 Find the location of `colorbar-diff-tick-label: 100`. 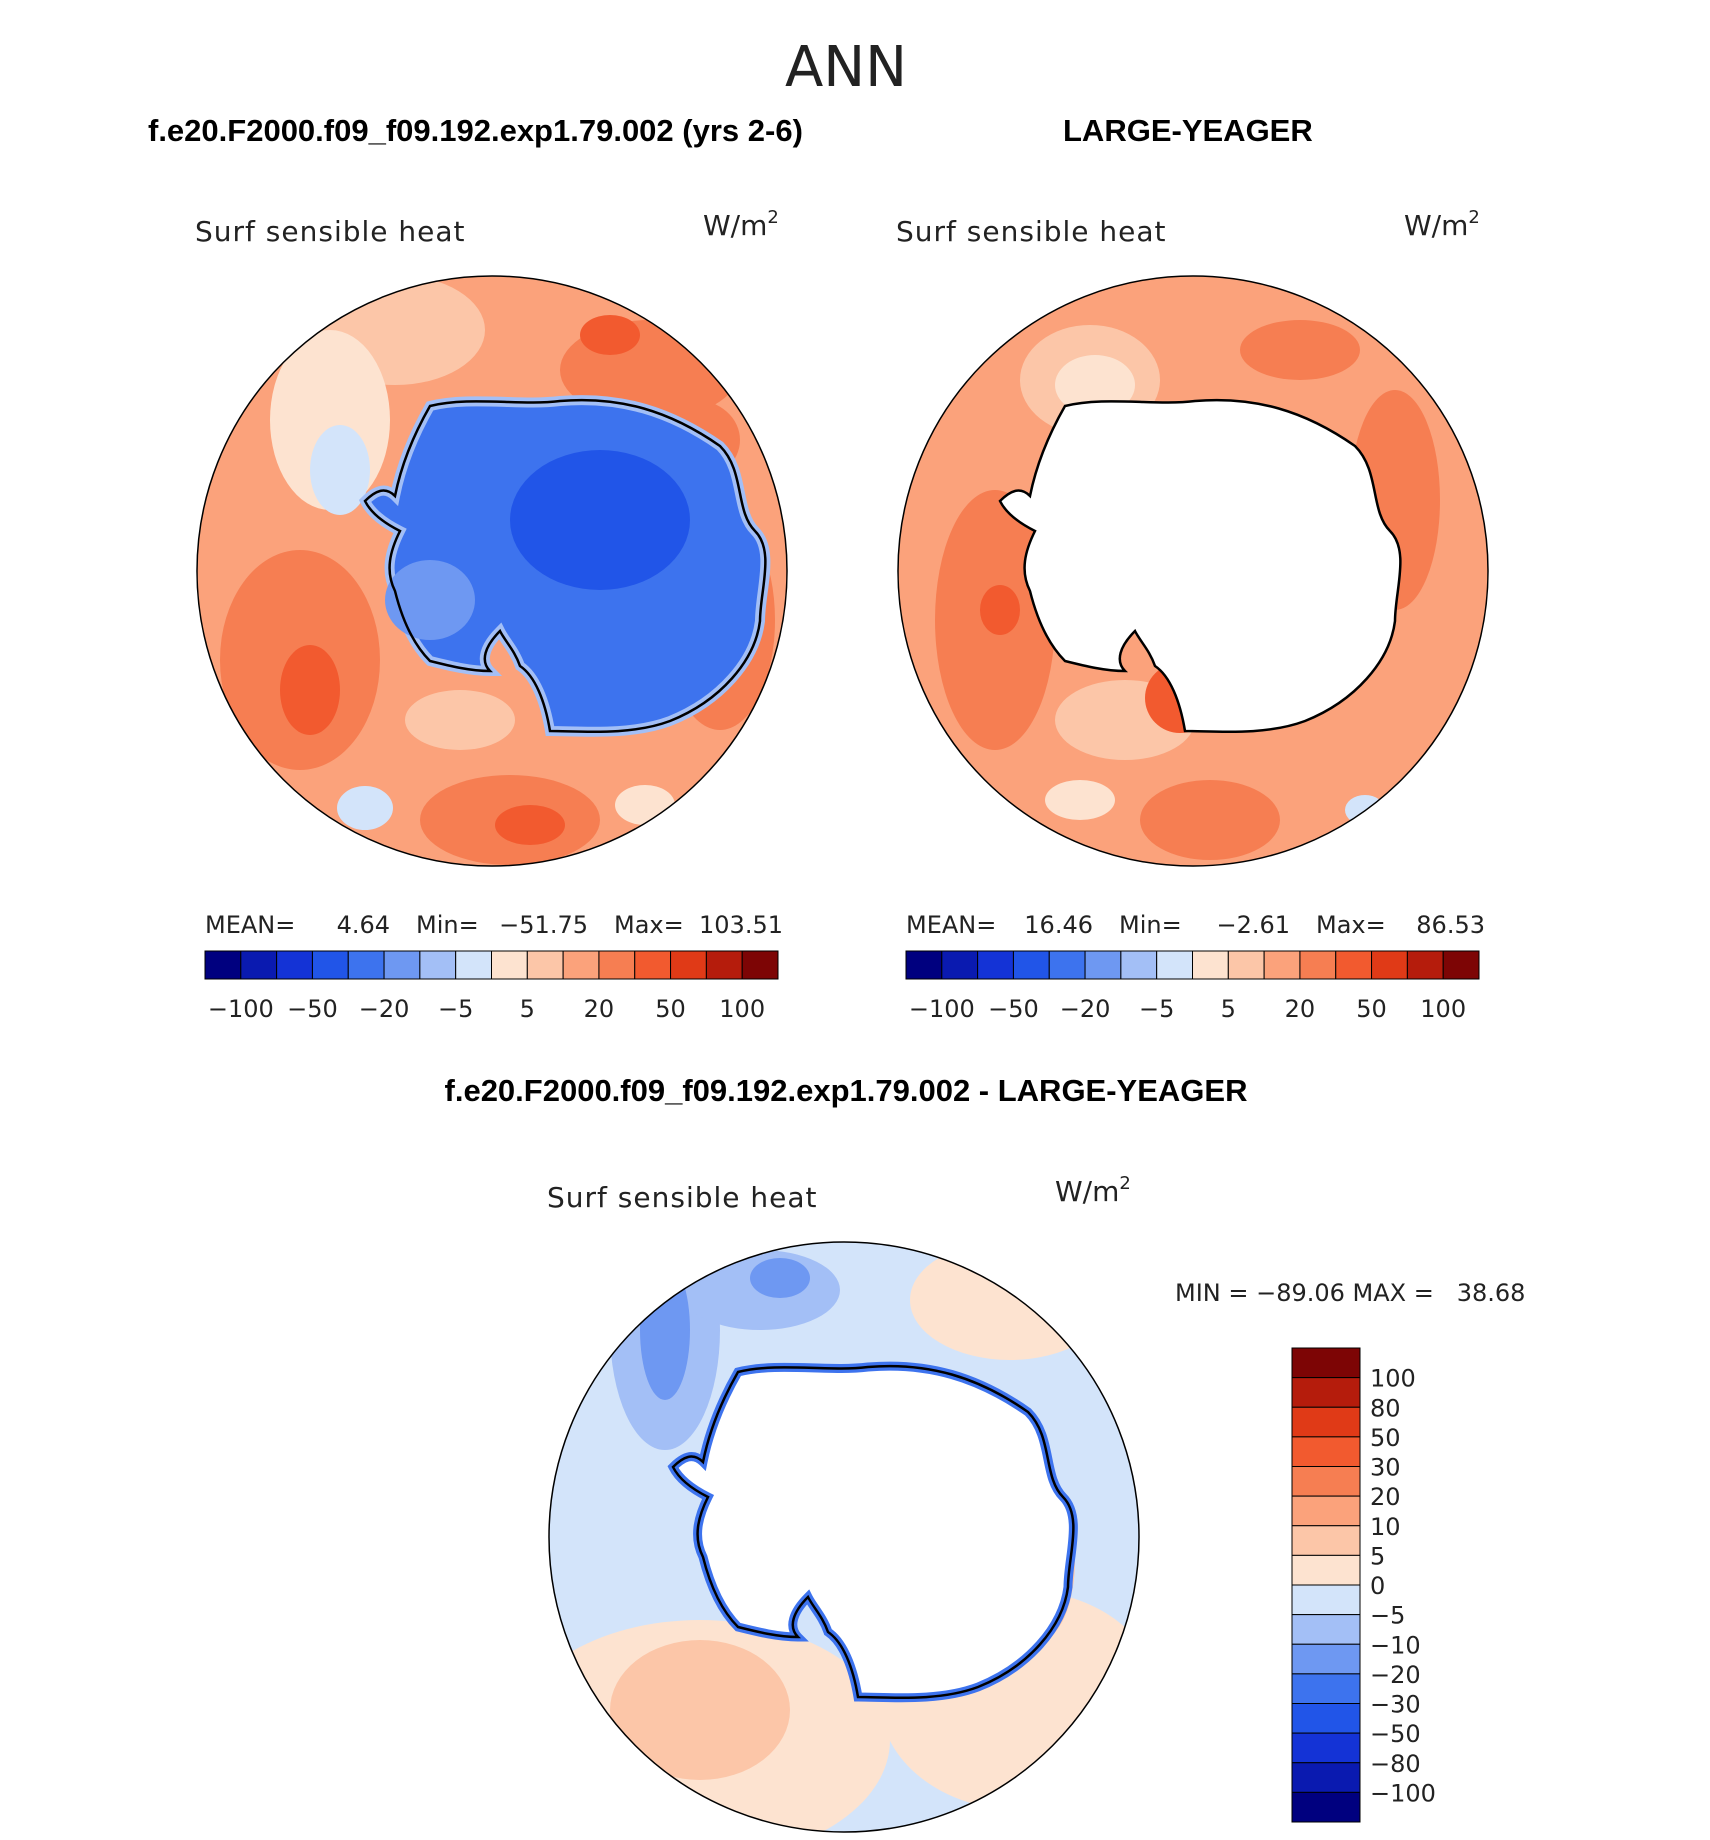

colorbar-diff-tick-label: 100 is located at coordinates (1393, 1379).